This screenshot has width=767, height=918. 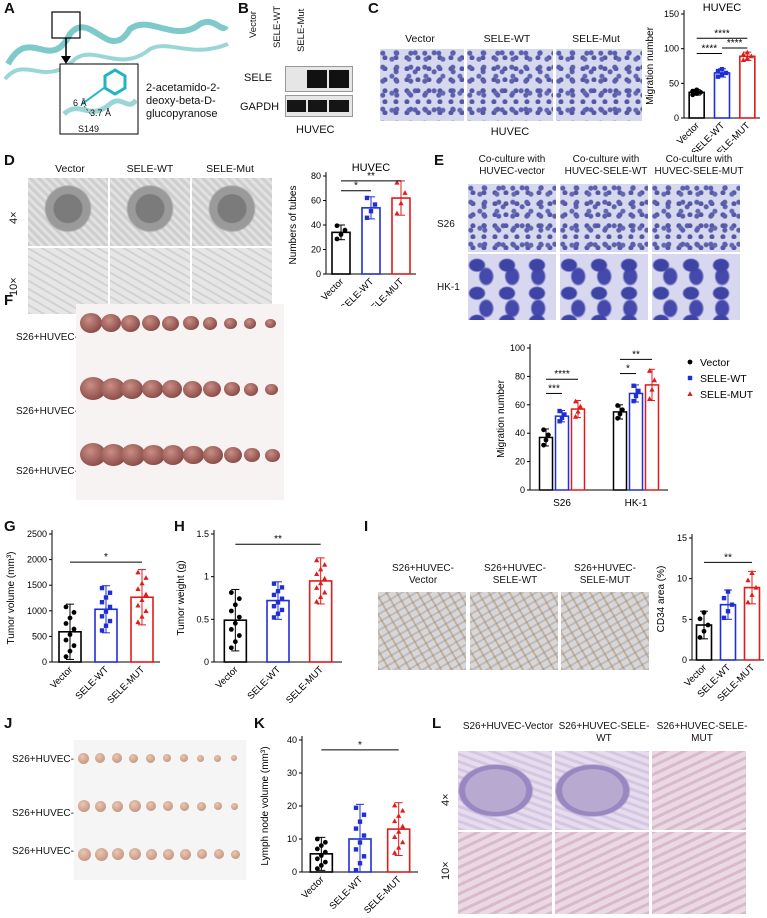 What do you see at coordinates (437, 723) in the screenshot?
I see `panel-label-l: L` at bounding box center [437, 723].